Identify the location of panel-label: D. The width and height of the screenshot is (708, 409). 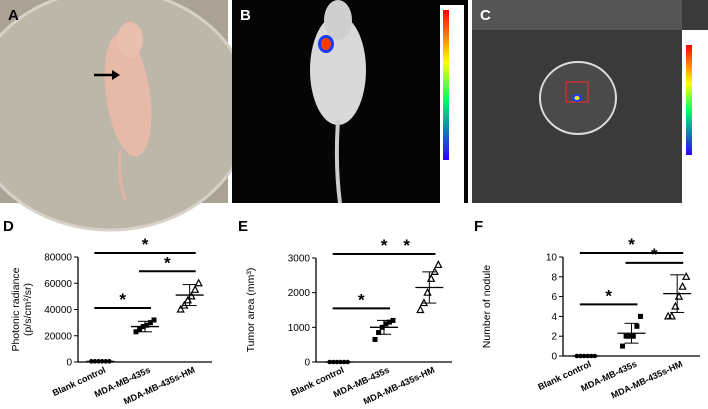
(8, 226).